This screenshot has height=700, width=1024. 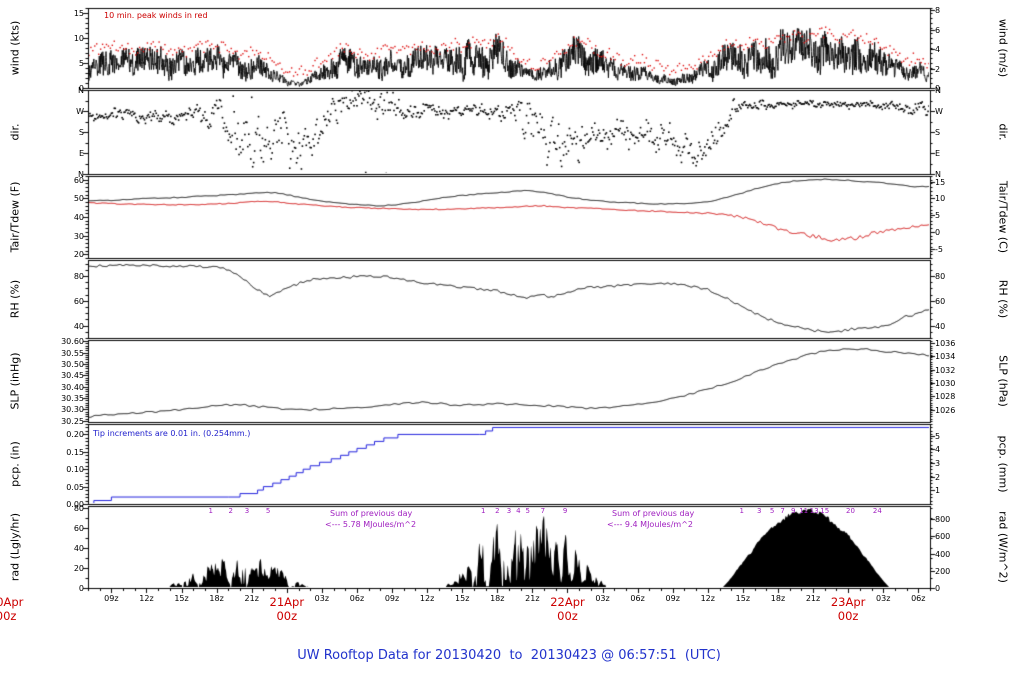 What do you see at coordinates (156, 15) in the screenshot?
I see `wind-peak-note: 10 min. peak winds in red` at bounding box center [156, 15].